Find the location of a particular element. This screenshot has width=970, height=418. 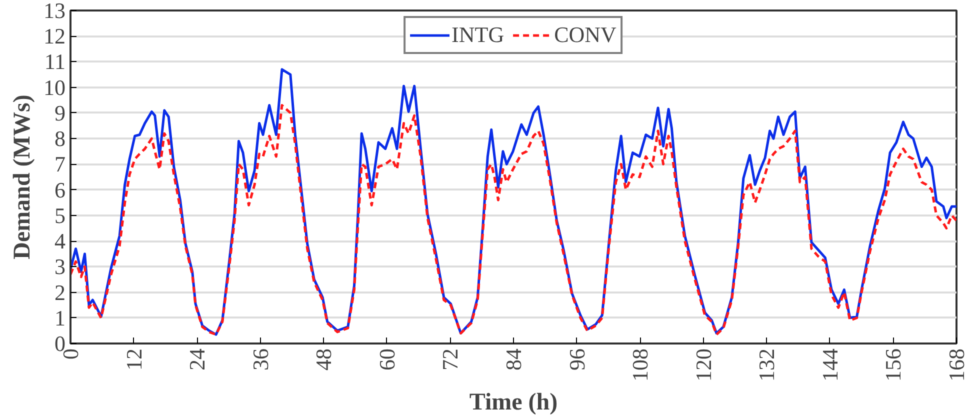

x-axis-title: Time (h) is located at coordinates (513, 403).